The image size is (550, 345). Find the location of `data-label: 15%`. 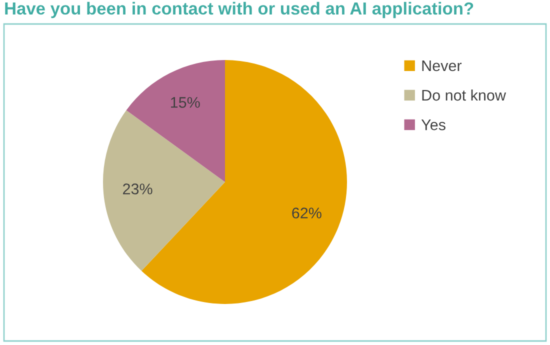

data-label: 15% is located at coordinates (185, 102).